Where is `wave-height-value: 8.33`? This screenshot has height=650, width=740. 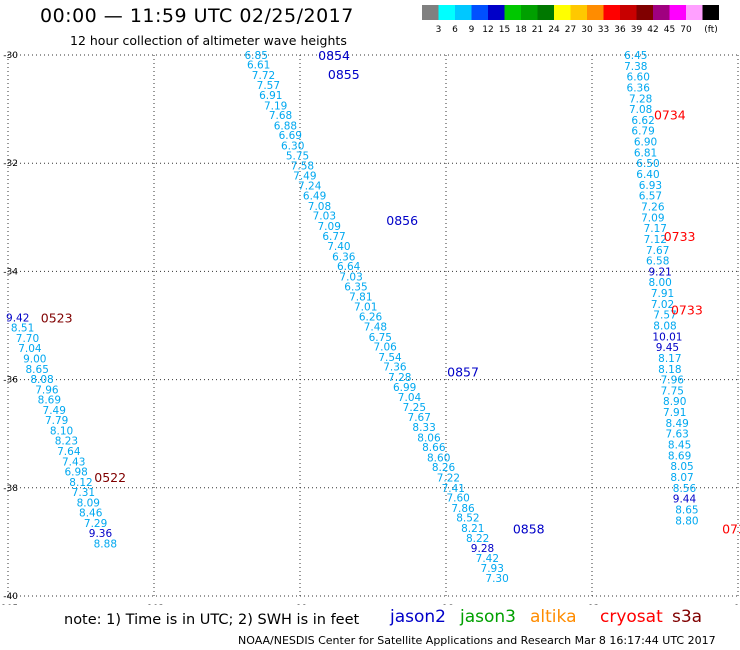 wave-height-value: 8.33 is located at coordinates (423, 428).